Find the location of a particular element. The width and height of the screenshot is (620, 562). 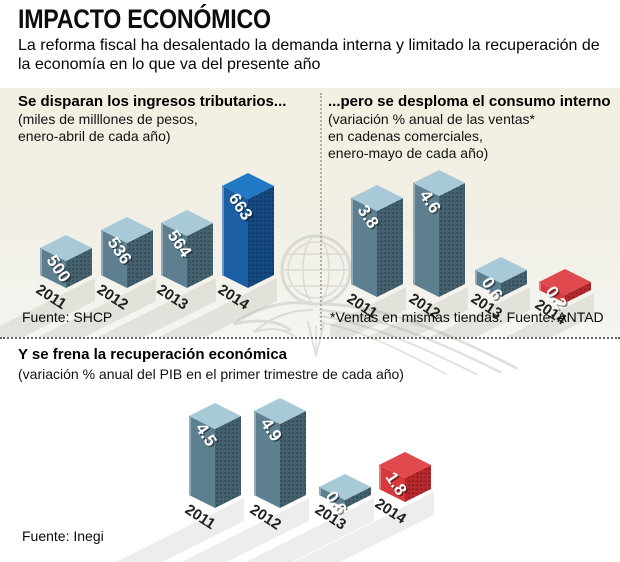

bar-2011: 4.54.5 is located at coordinates (215, 455).